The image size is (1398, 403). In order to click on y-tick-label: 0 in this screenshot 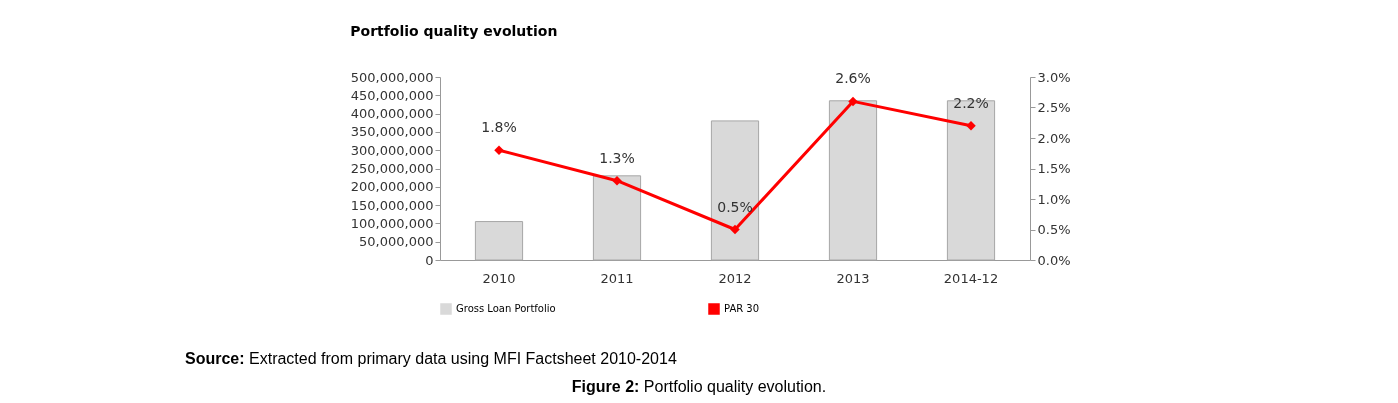, I will do `click(429, 260)`.